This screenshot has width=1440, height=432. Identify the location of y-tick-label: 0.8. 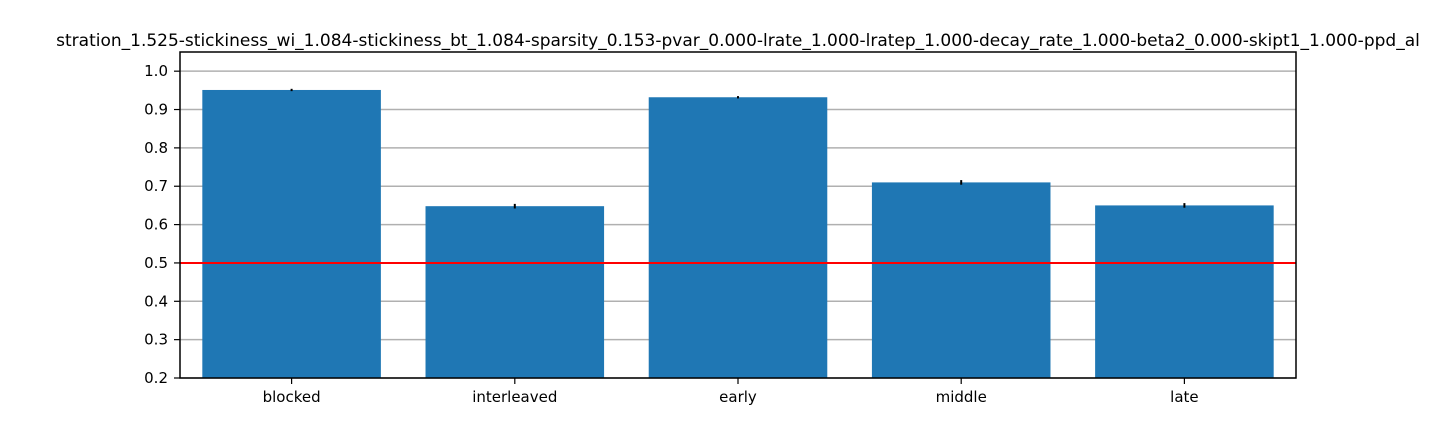
(156, 148).